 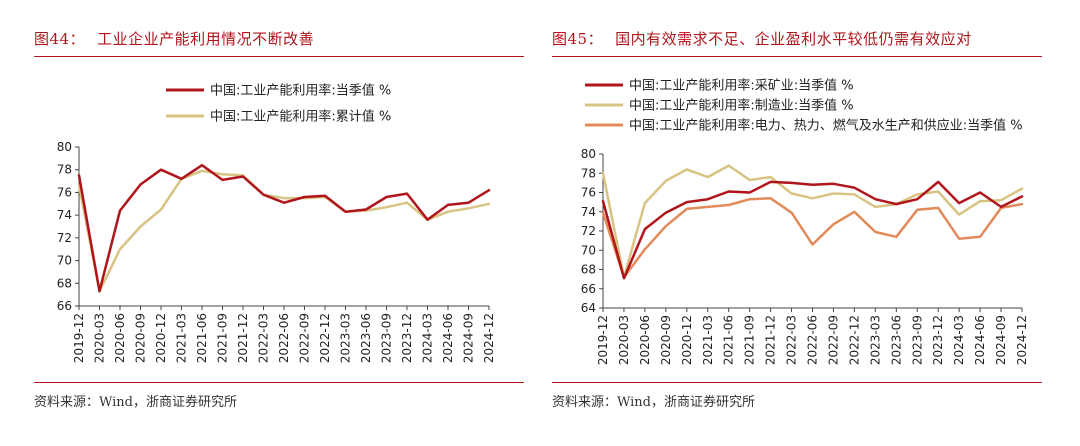 What do you see at coordinates (741, 106) in the screenshot?
I see `legend-label: 中国:工业产能利用率:制造业:当季值 %` at bounding box center [741, 106].